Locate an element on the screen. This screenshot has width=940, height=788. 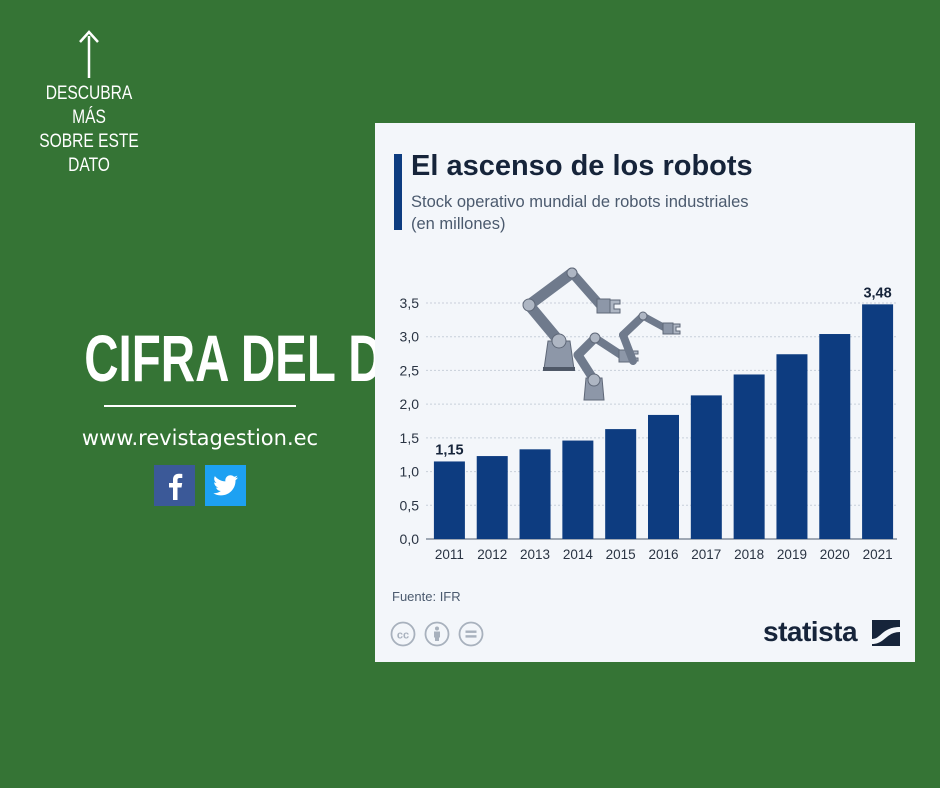
x-tick-label: 2015 is located at coordinates (621, 554).